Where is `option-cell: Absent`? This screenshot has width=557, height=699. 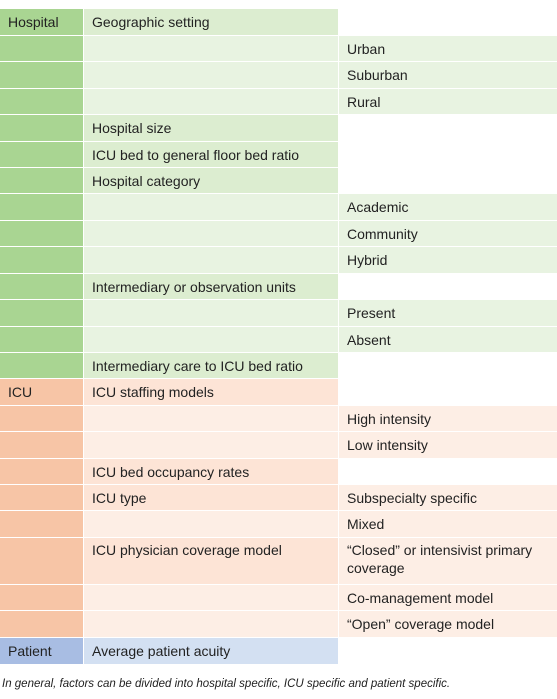 option-cell: Absent is located at coordinates (448, 339).